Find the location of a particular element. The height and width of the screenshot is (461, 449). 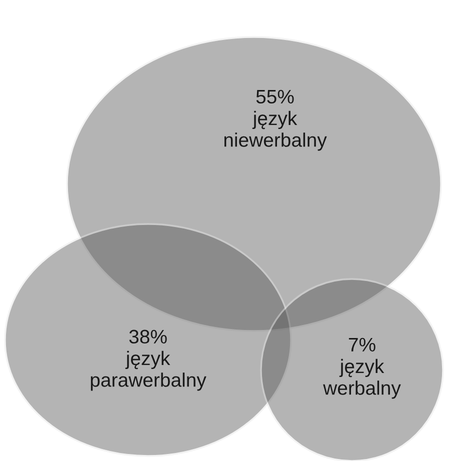

category-label: język niewerbalny is located at coordinates (275, 130).